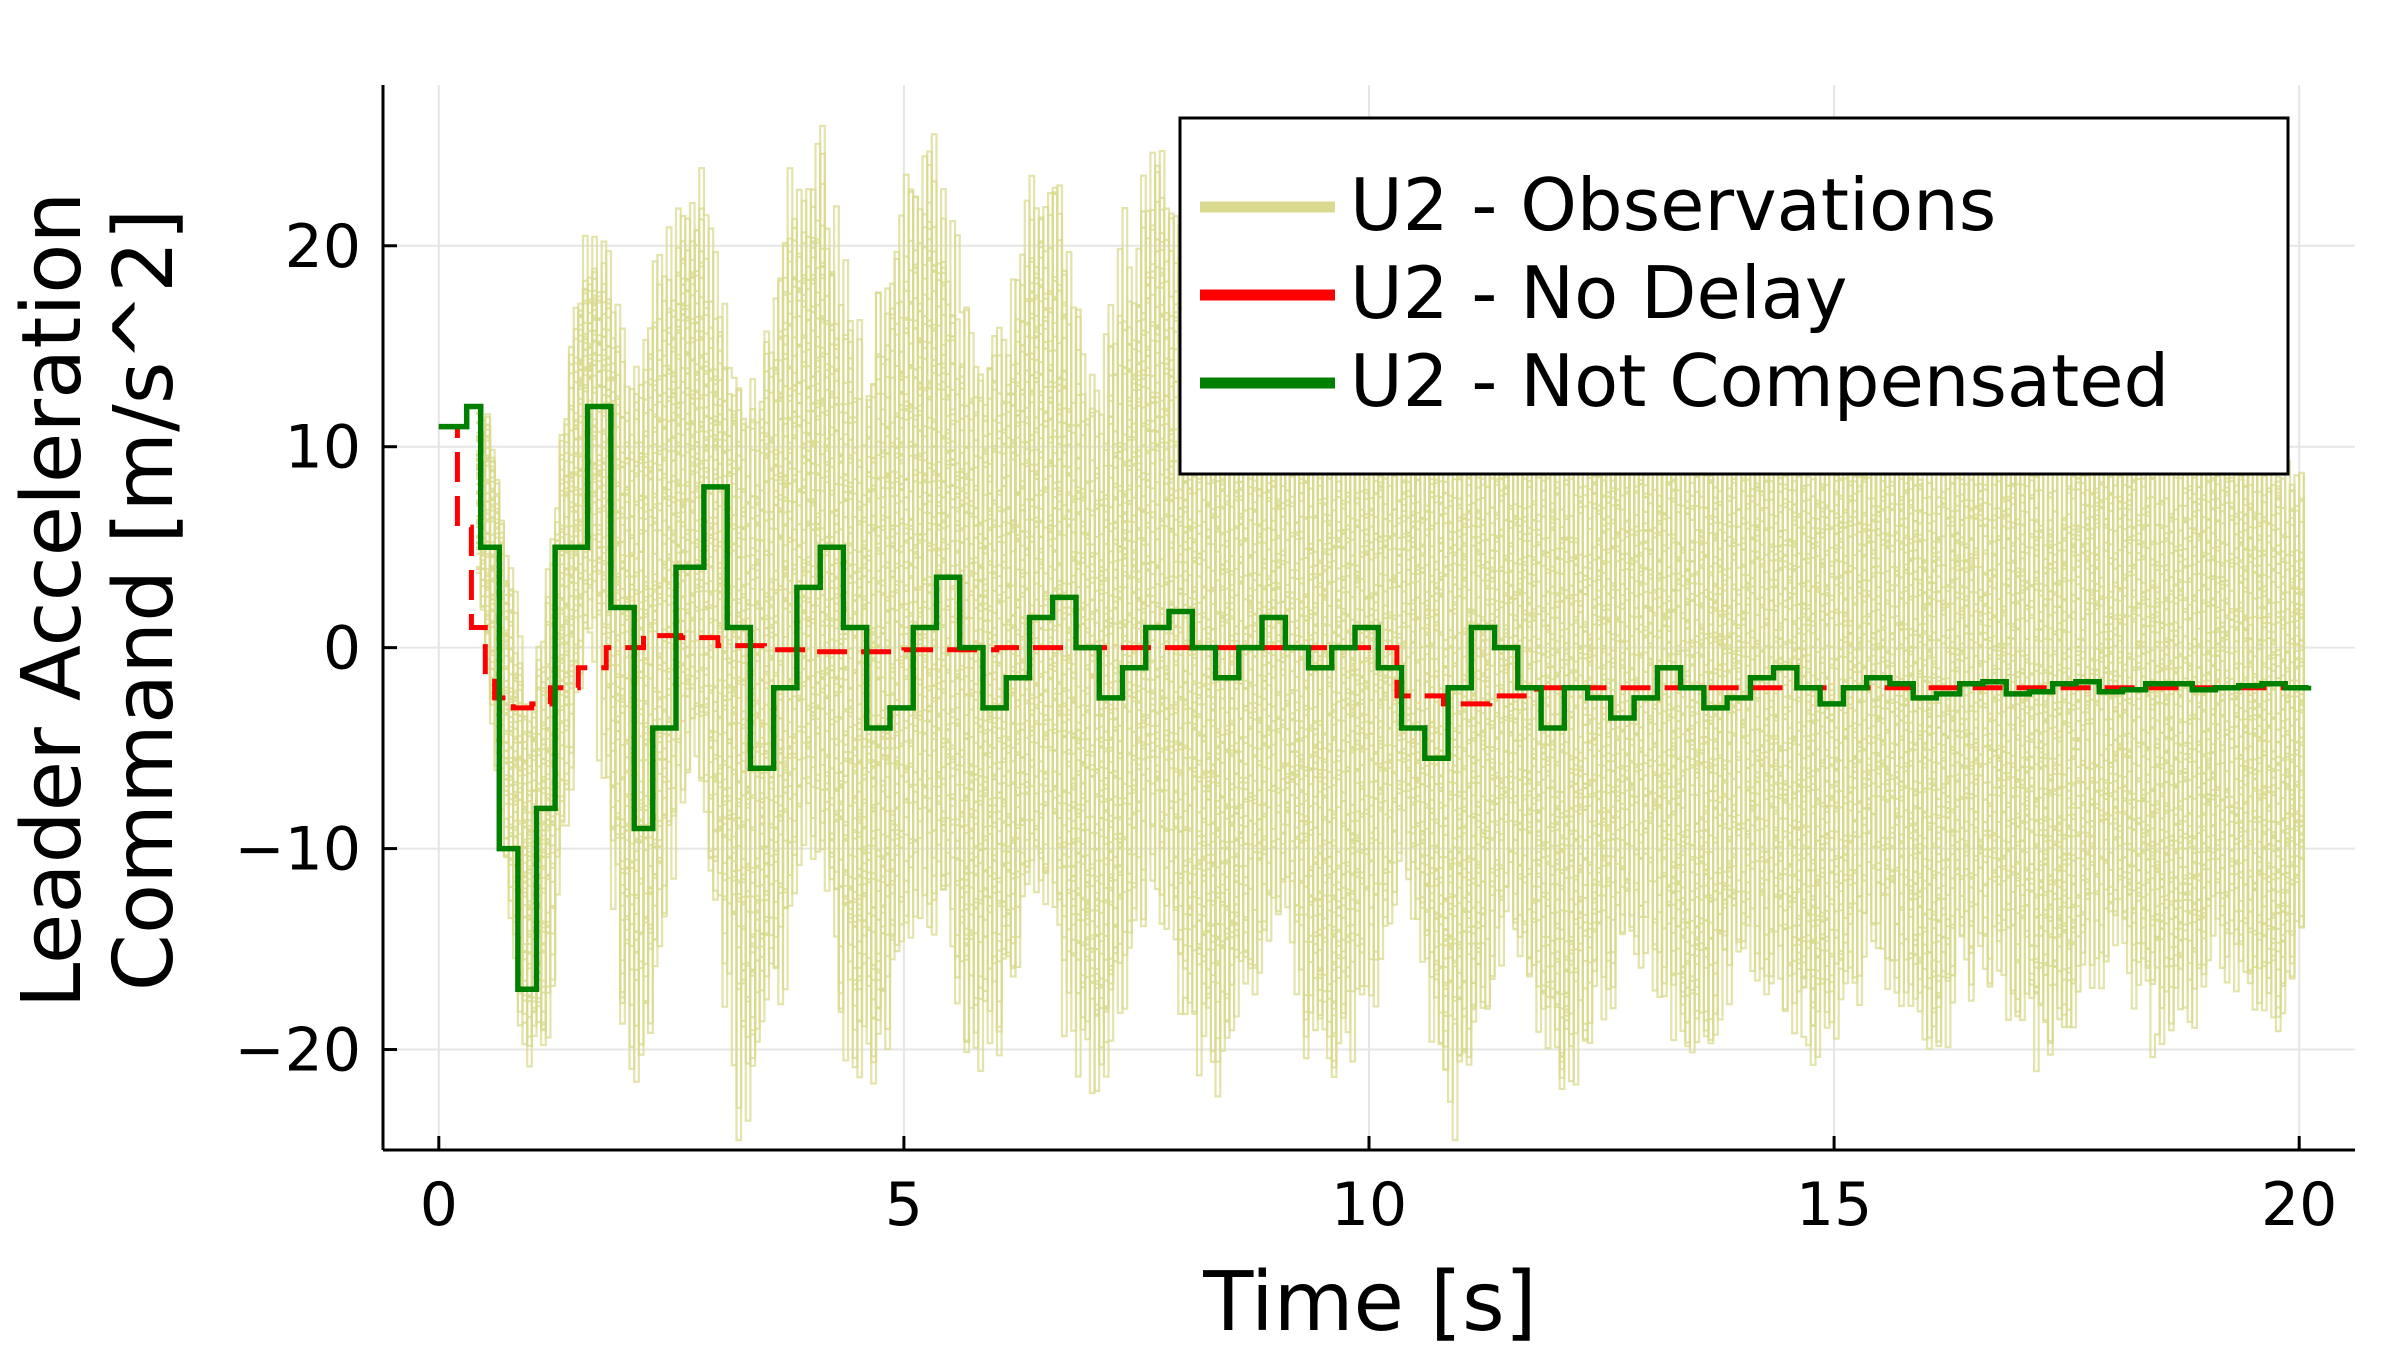  I want to click on y-tick-label-2: 0, so click(342, 649).